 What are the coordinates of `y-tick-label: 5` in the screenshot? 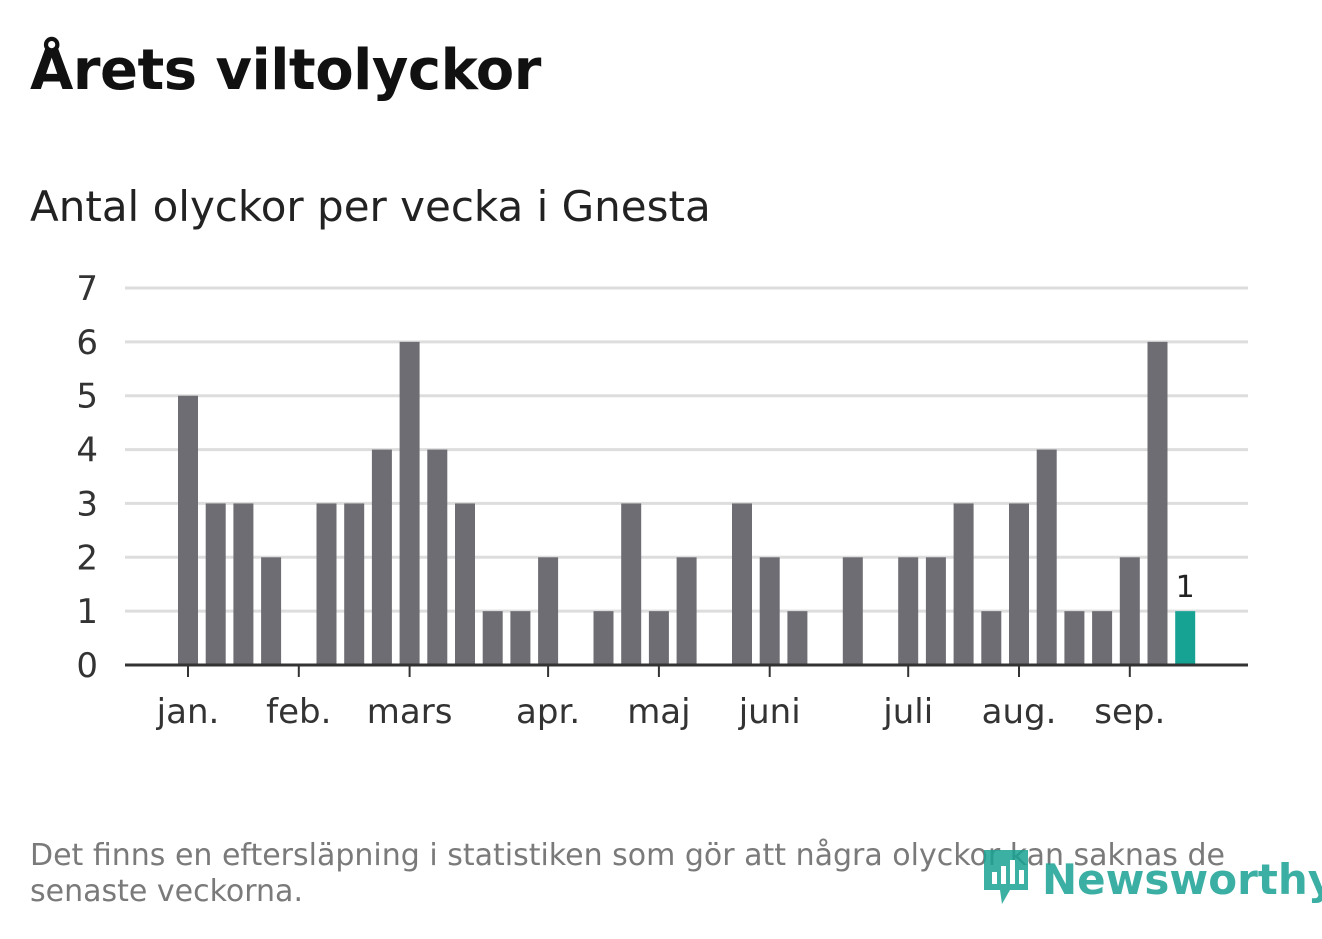 It's located at (87, 397).